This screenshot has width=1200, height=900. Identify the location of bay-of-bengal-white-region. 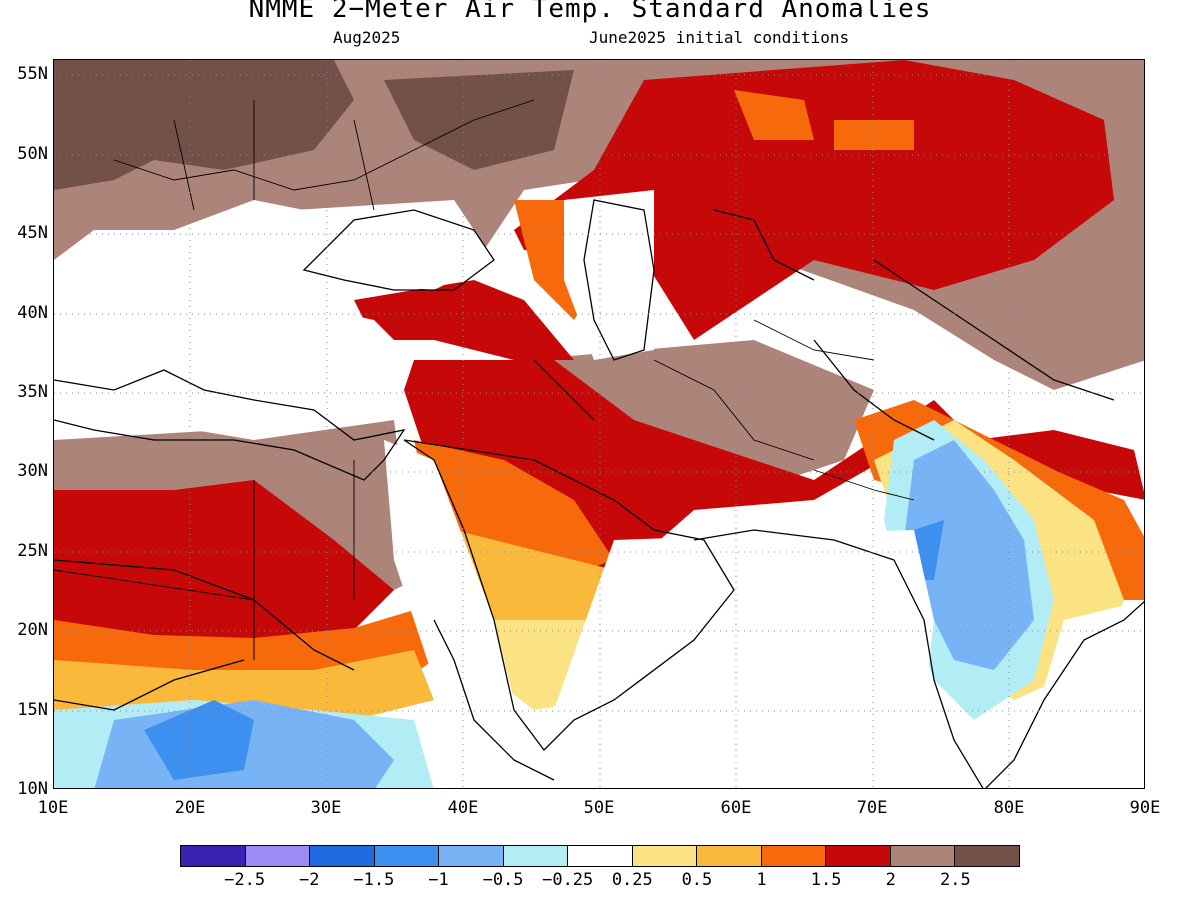
(1079, 694).